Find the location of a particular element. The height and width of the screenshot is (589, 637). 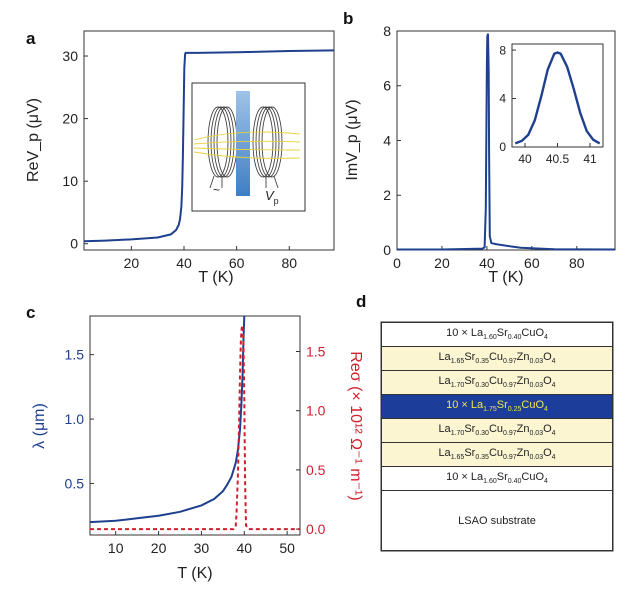

chart-c-right-ytick-label: 0.0 is located at coordinates (316, 529).